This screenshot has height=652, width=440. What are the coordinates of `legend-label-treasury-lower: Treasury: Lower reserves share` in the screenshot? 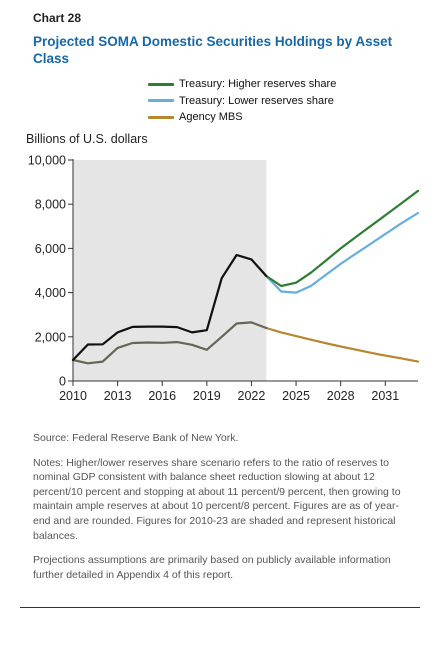 It's located at (256, 100).